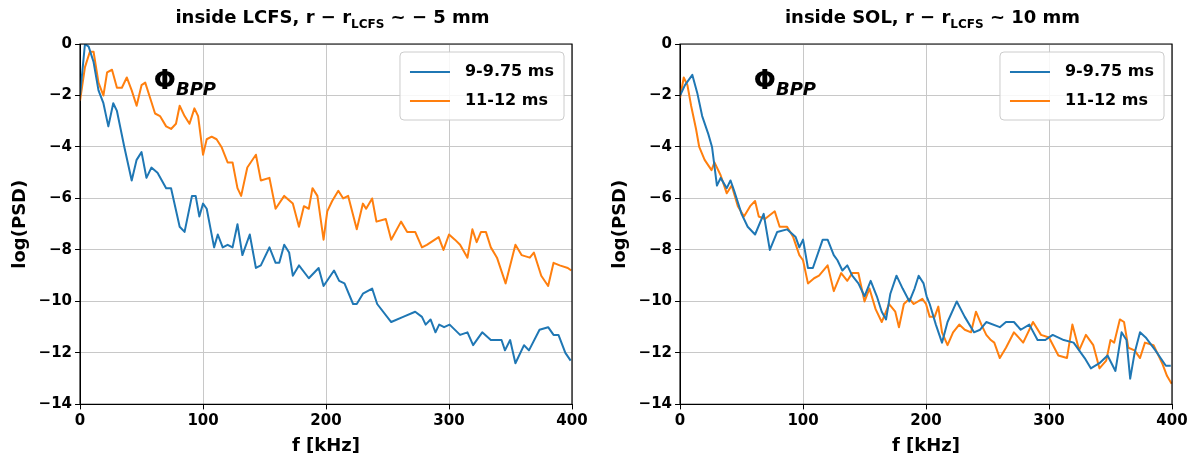  What do you see at coordinates (932, 18) in the screenshot?
I see `chart-title: inside SOL, r − r$_{LCFS}$ ~ 10 mm` at bounding box center [932, 18].